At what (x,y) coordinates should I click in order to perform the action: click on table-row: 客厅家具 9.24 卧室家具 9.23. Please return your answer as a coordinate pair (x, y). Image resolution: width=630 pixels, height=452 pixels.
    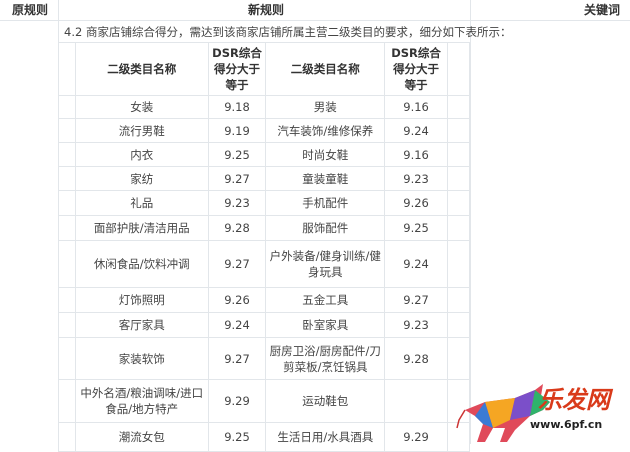
    Looking at the image, I should click on (264, 325).